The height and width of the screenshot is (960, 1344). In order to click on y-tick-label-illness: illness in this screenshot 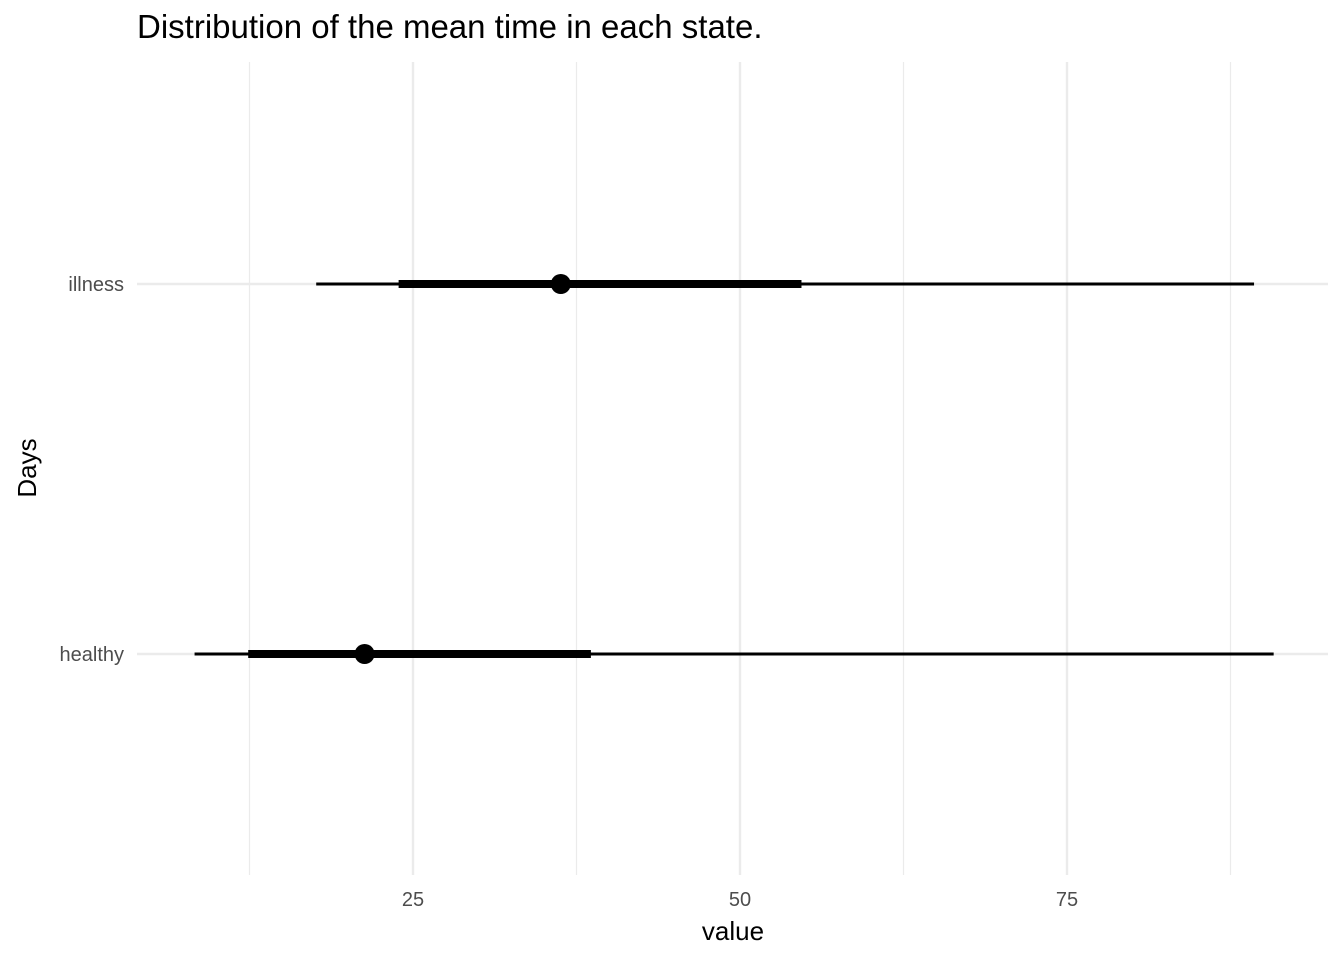, I will do `click(96, 285)`.